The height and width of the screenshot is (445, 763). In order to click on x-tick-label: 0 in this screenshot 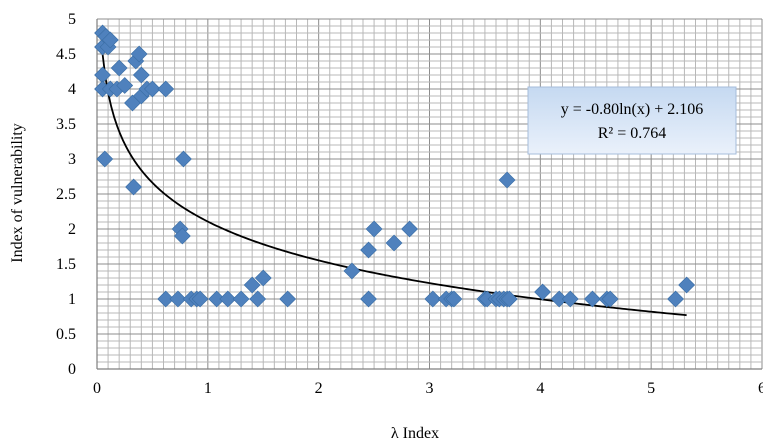, I will do `click(97, 388)`.